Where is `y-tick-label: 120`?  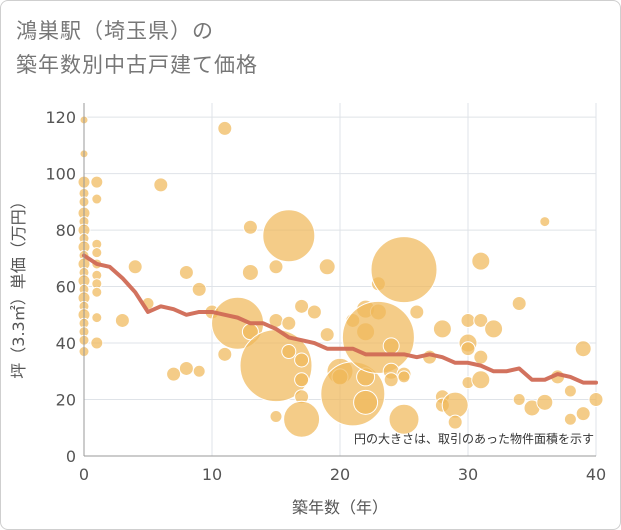 y-tick-label: 120 is located at coordinates (60, 117).